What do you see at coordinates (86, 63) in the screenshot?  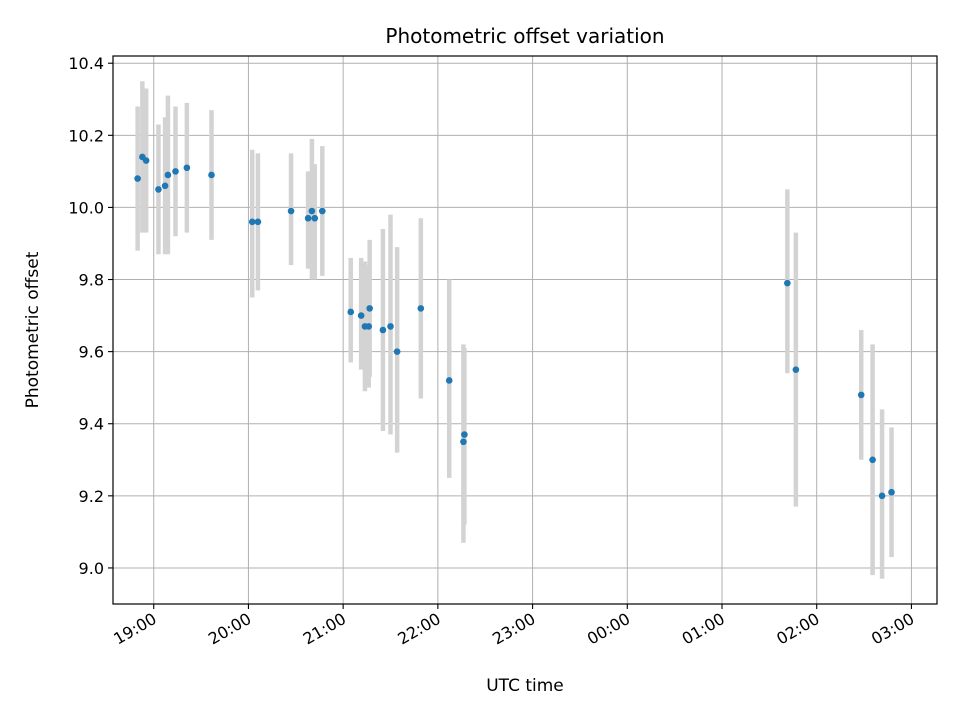 I see `y-tick-label: 10.4` at bounding box center [86, 63].